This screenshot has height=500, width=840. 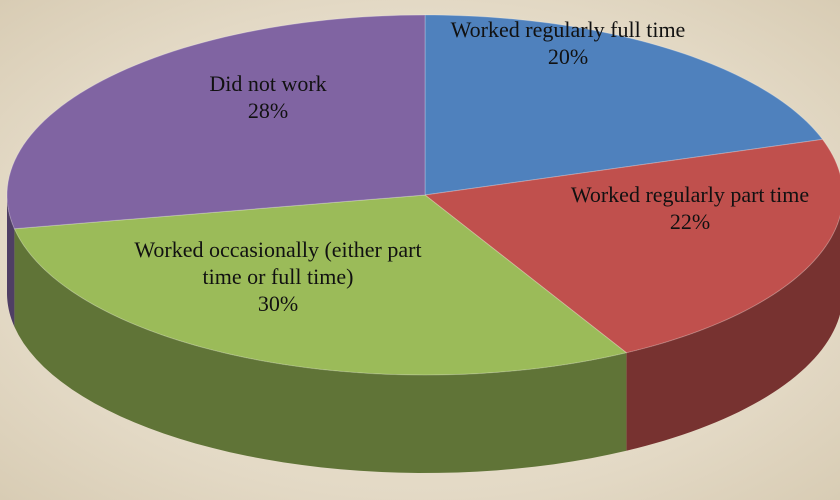 I want to click on value-label: 30%, so click(x=278, y=303).